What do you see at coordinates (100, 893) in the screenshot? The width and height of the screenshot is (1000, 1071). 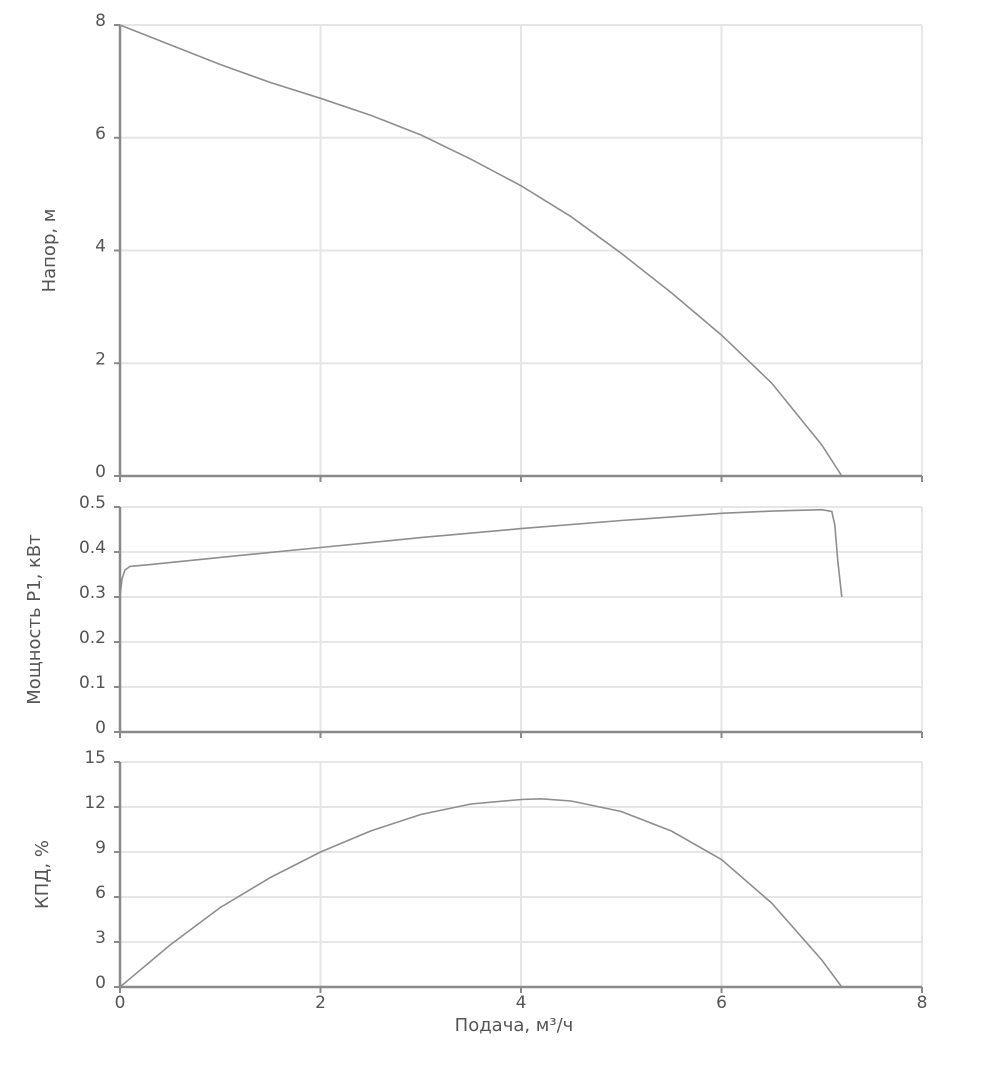 I see `efficiency-y-tick-label: 6` at bounding box center [100, 893].